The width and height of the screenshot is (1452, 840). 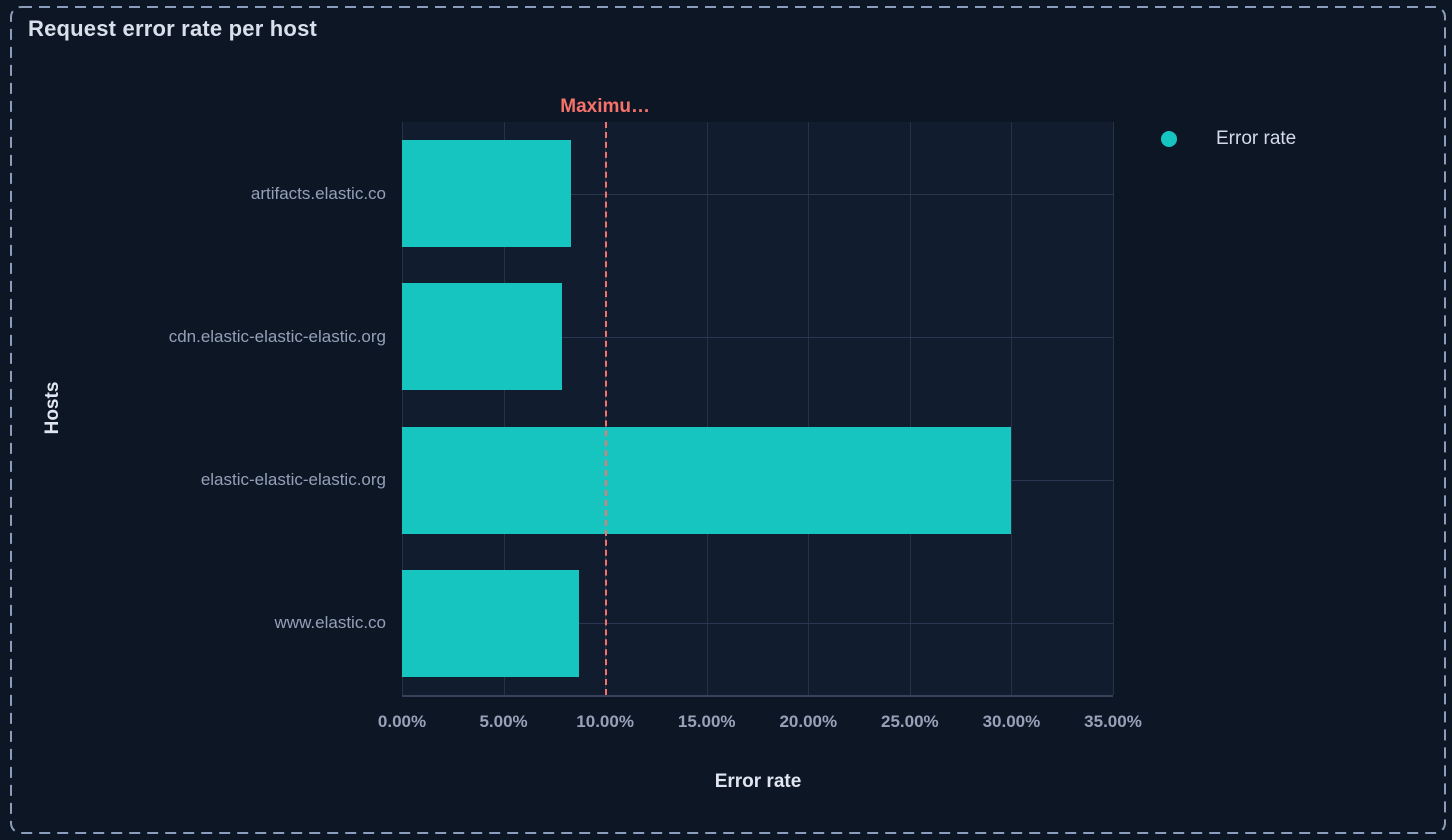 I want to click on legend-label: Error rate, so click(x=1256, y=138).